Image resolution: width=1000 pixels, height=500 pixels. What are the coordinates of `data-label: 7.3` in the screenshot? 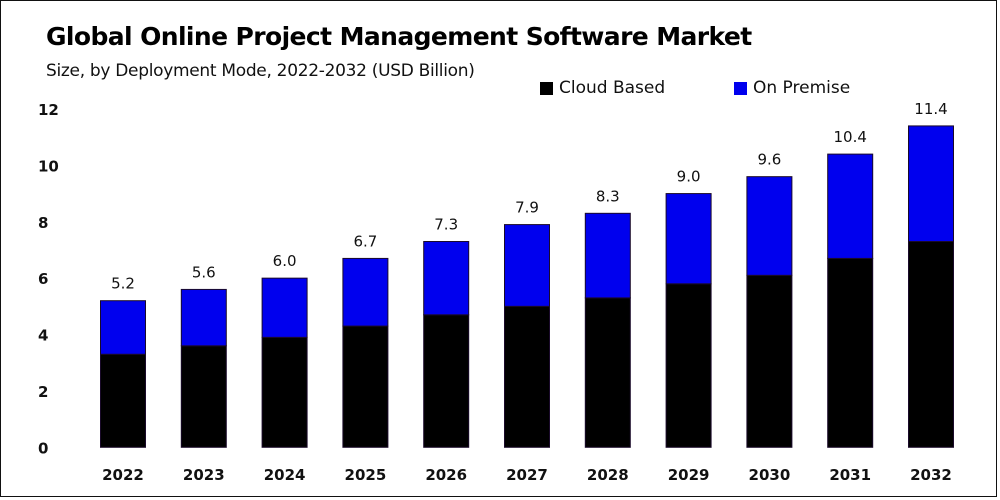 It's located at (446, 225).